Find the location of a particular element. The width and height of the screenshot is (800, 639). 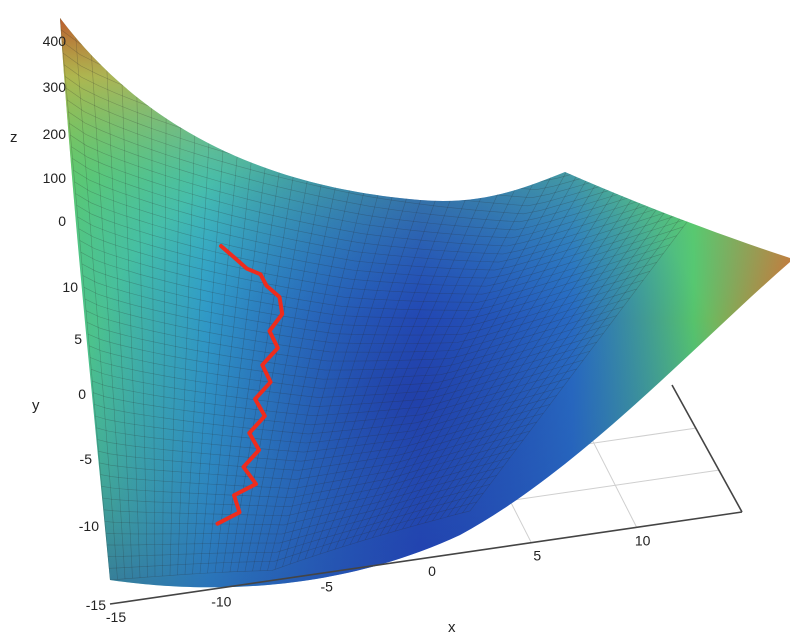

y-tick-label: -10 is located at coordinates (89, 526).